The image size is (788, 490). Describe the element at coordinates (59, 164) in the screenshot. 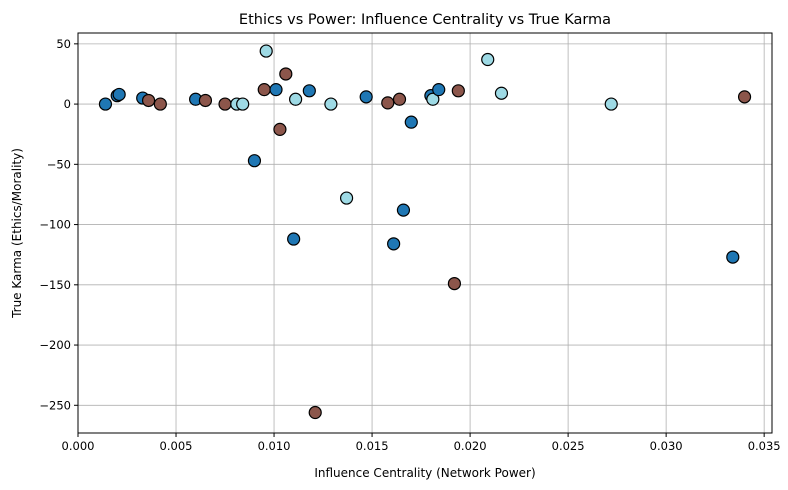

I see `y-tick-label: −50` at that location.